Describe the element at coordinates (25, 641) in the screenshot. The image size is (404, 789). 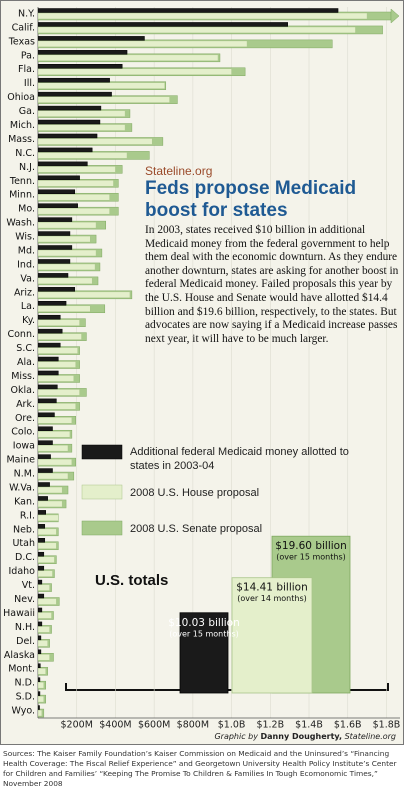
I see `y-tick-label: Del.` at that location.